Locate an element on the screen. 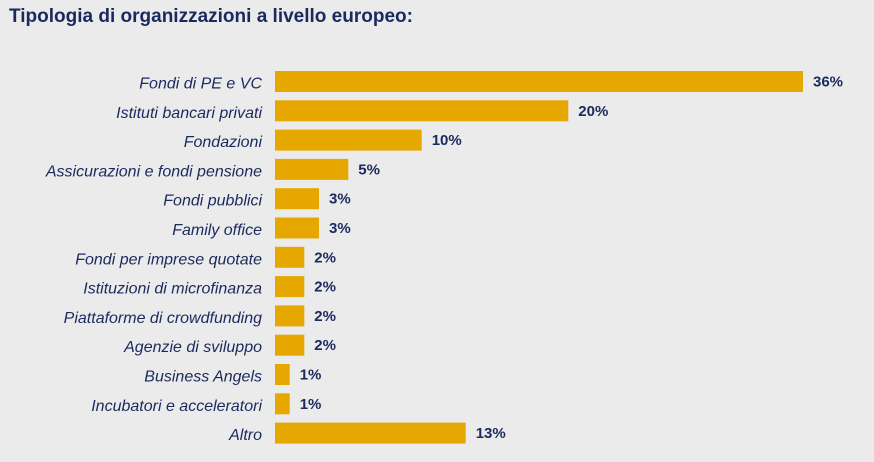 The height and width of the screenshot is (462, 874). category-label: Business Angels is located at coordinates (203, 377).